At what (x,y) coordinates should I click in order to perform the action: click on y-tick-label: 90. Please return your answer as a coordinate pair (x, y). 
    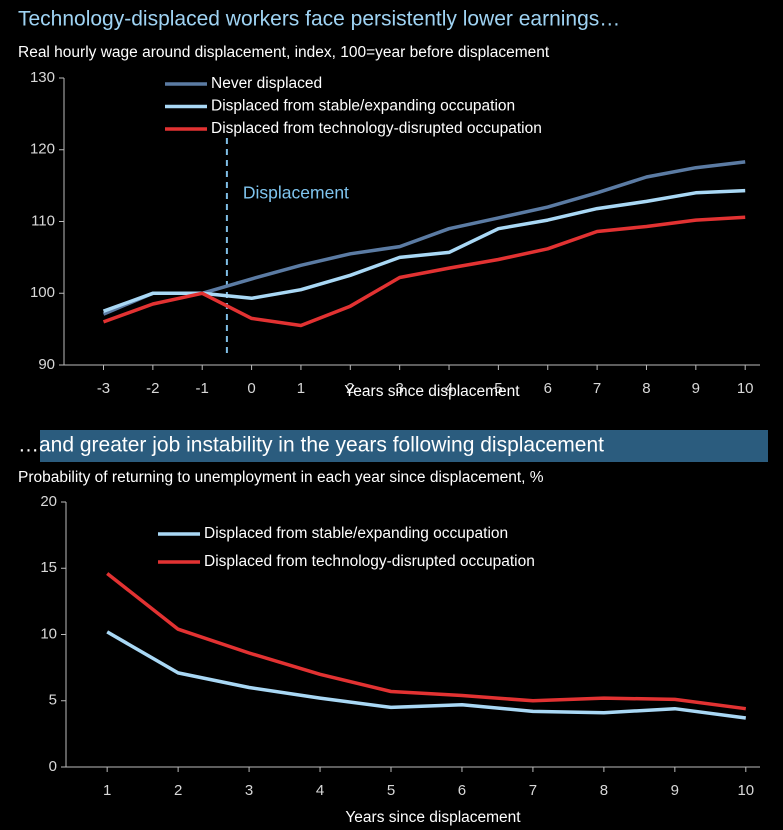
    Looking at the image, I should click on (46, 364).